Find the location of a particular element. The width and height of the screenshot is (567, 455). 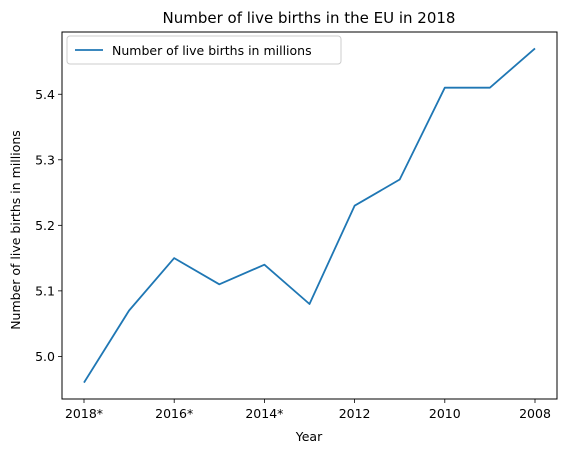

y-axis: 5.0 5.1 5.2 5.3 5.4 is located at coordinates (48, 225).